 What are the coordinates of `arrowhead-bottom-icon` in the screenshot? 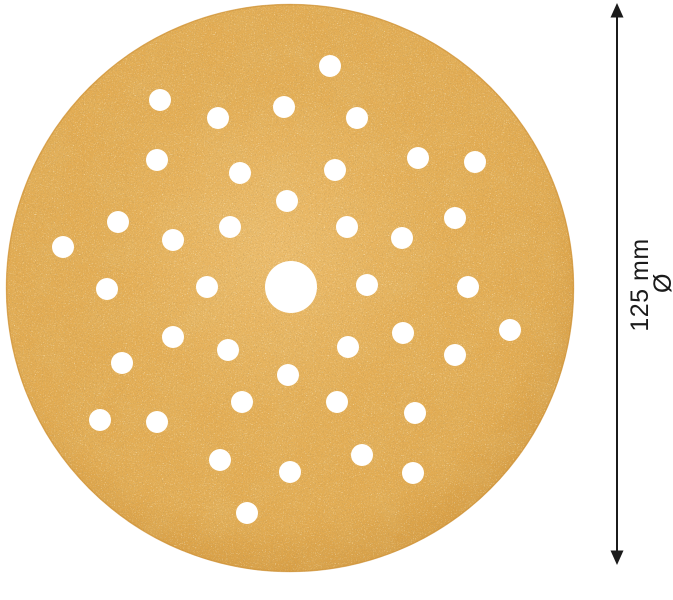 It's located at (617, 557).